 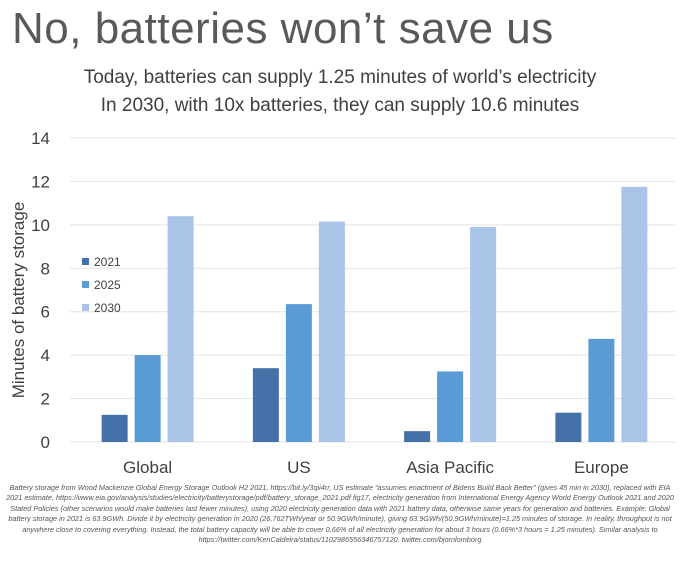 I want to click on y-tick-label: 4, so click(x=45, y=355).